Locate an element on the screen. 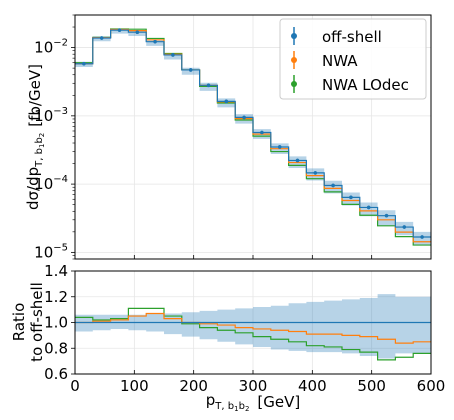 This screenshot has width=454, height=420. x-tick-label: 0 is located at coordinates (75, 386).